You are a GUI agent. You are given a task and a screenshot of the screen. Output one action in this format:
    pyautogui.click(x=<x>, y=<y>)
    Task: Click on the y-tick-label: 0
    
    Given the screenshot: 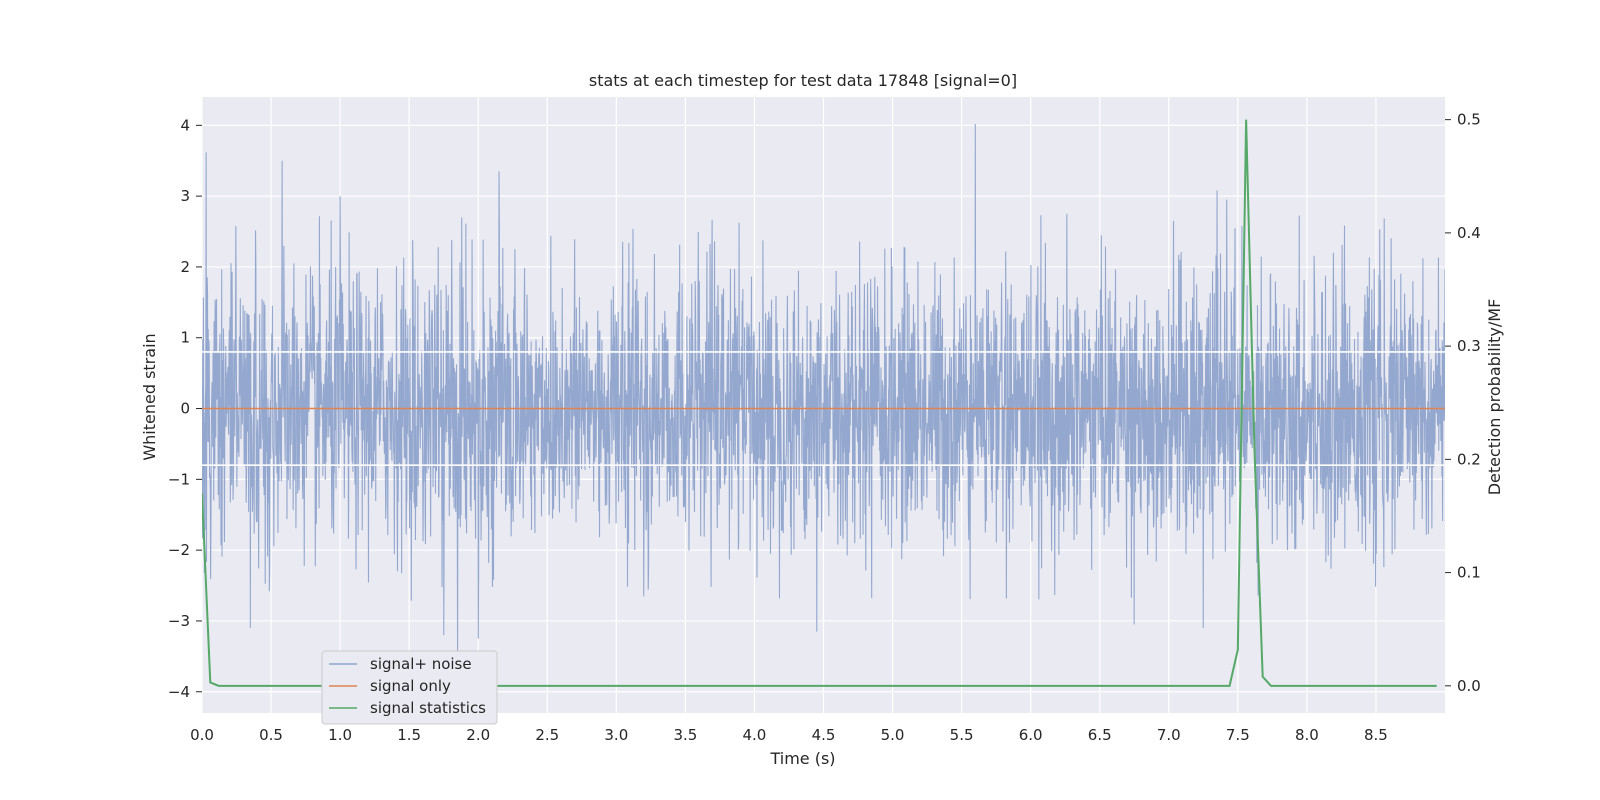 What is the action you would take?
    pyautogui.click(x=185, y=409)
    